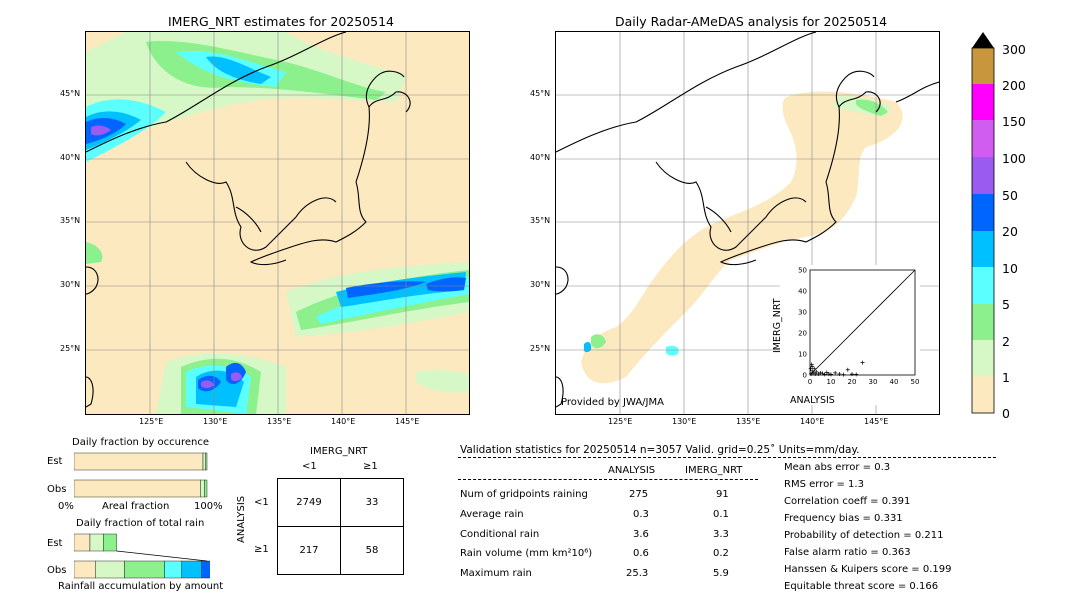 The height and width of the screenshot is (612, 1080). Describe the element at coordinates (876, 421) in the screenshot. I see `right-lon-145: 145°E` at that location.